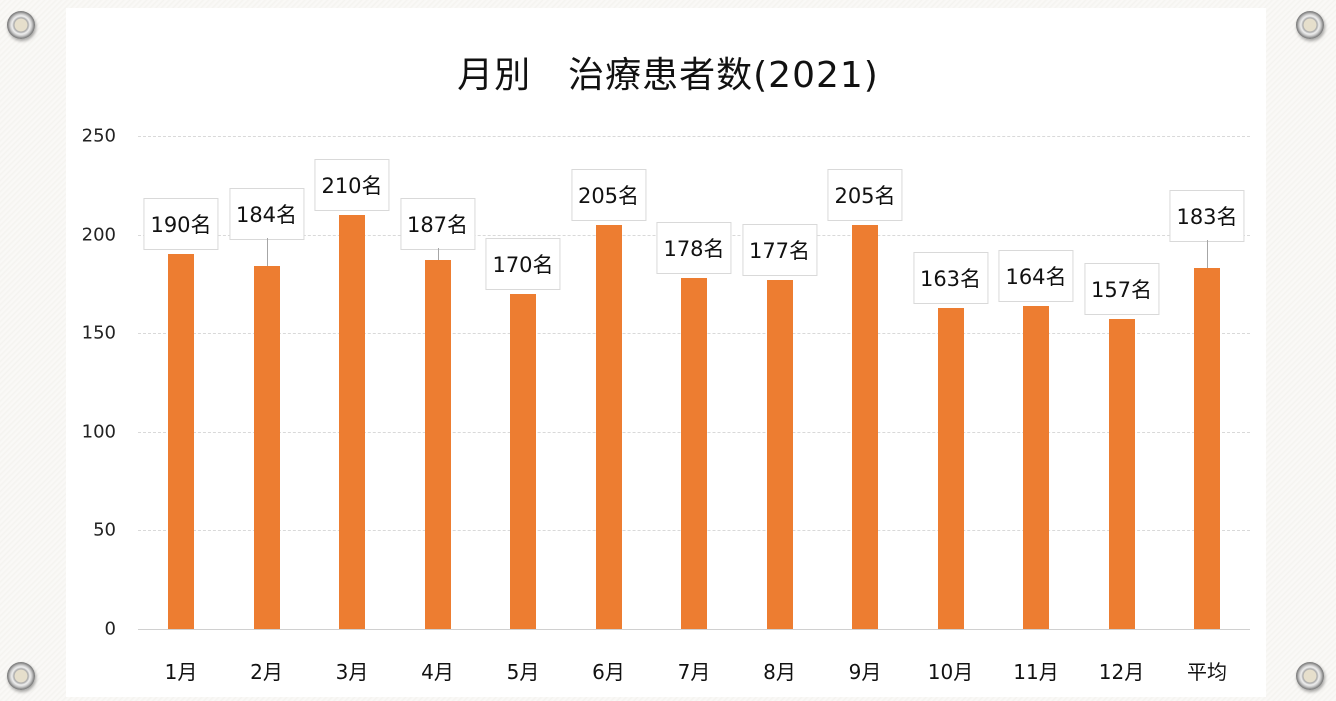  I want to click on y-tick-label: 0, so click(110, 629).